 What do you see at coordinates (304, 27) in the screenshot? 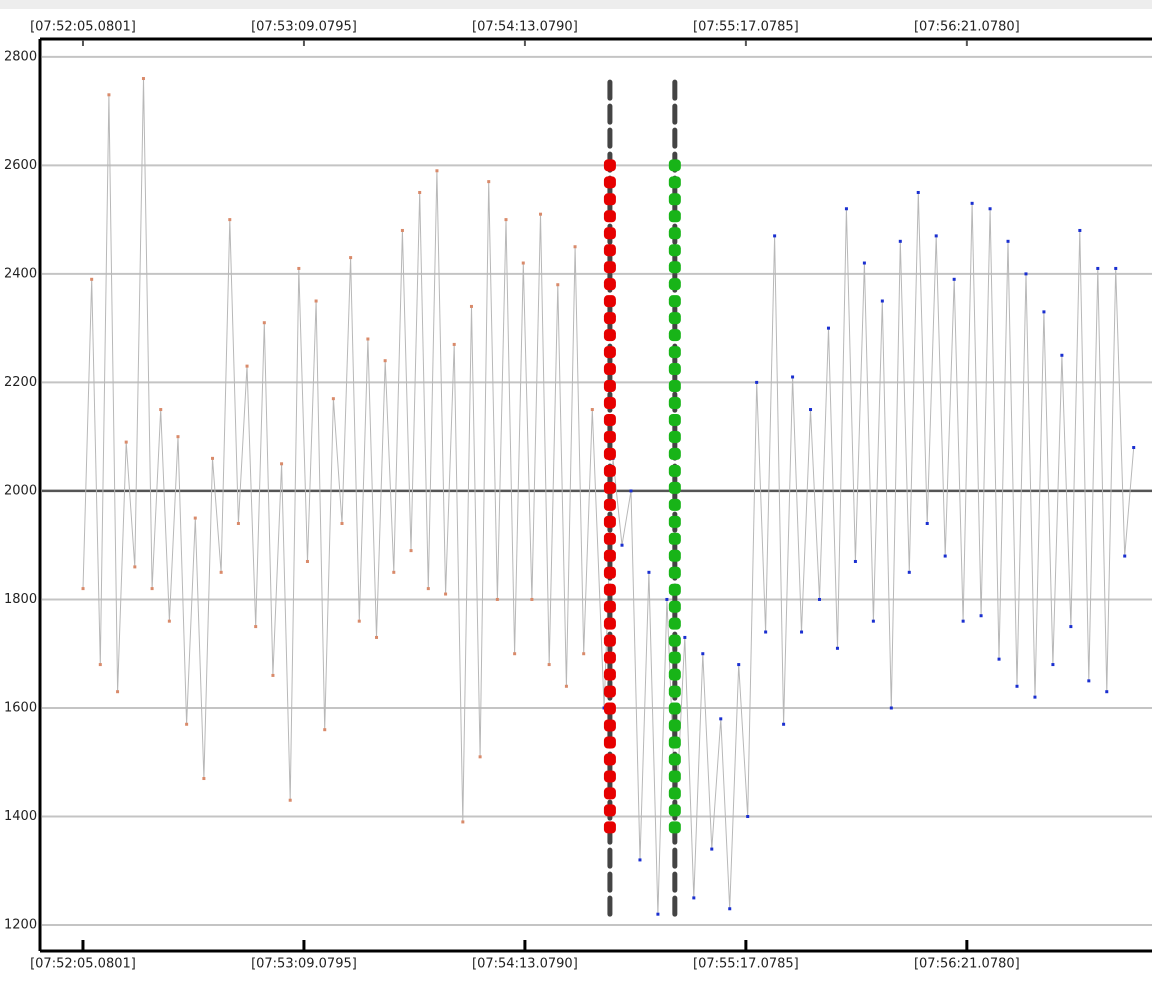
I see `x-tick-label-top: [07:53:09.0795]` at bounding box center [304, 27].